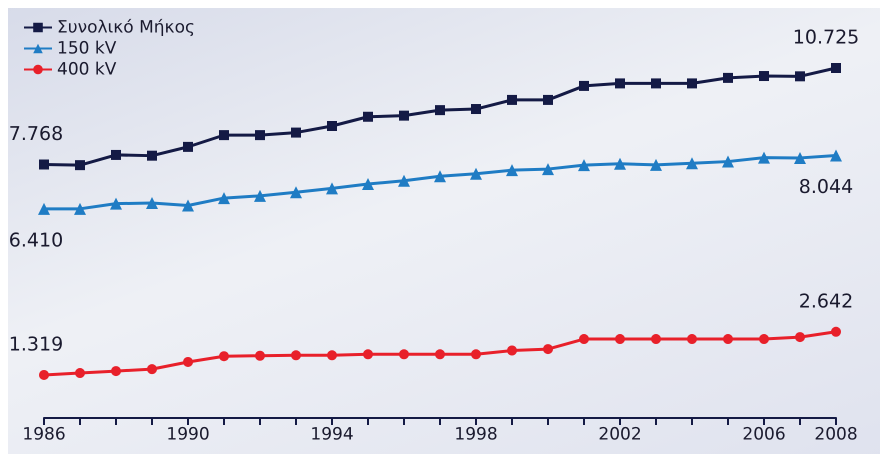 This screenshot has height=462, width=888. I want to click on data-label: 6.410, so click(36, 240).